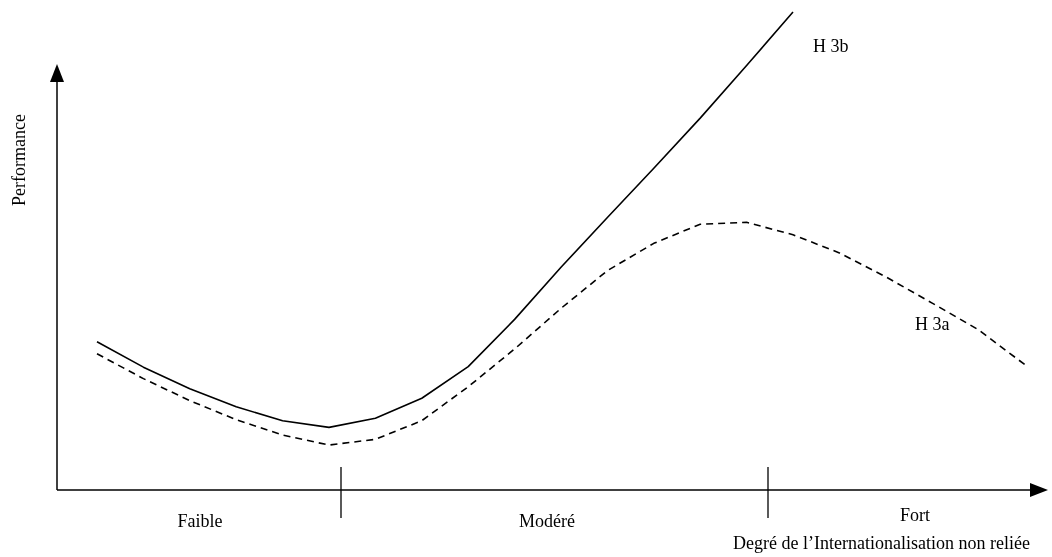  What do you see at coordinates (881, 543) in the screenshot?
I see `x-axis-title: Degré de l’Internationalisation non reliée` at bounding box center [881, 543].